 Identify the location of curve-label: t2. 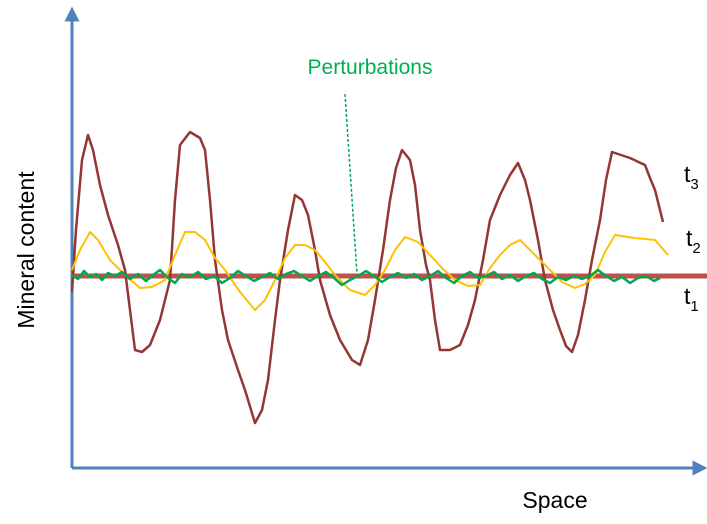
(693, 241).